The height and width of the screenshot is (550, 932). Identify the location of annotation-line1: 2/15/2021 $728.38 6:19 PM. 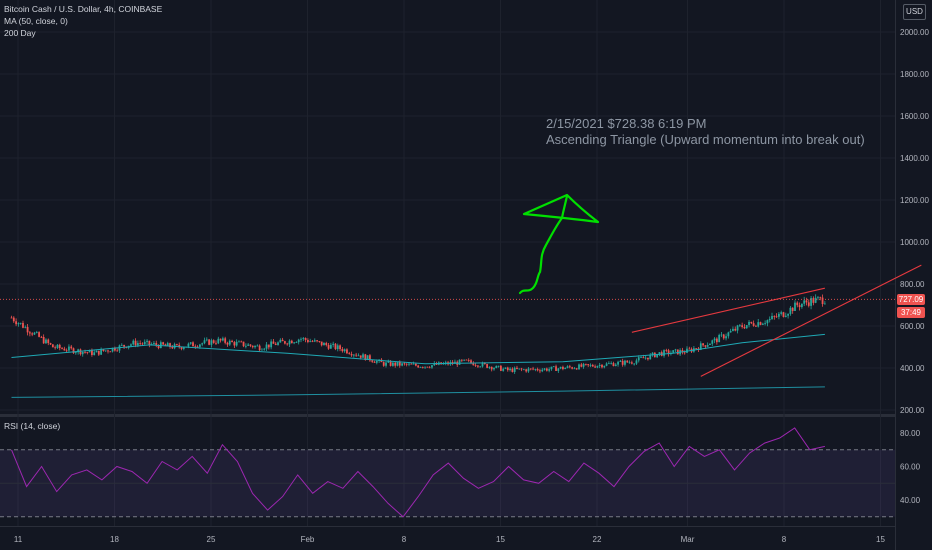
(626, 123).